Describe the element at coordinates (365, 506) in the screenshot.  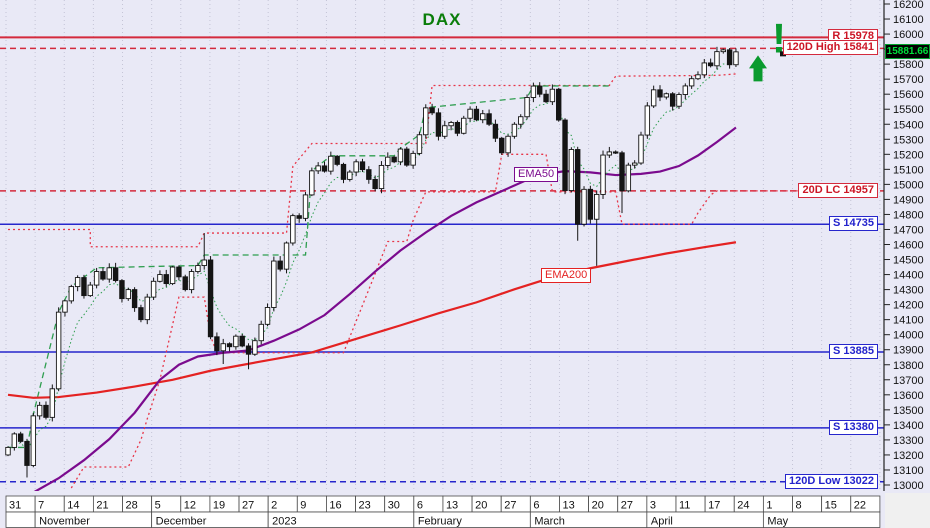
I see `date-label: 23` at that location.